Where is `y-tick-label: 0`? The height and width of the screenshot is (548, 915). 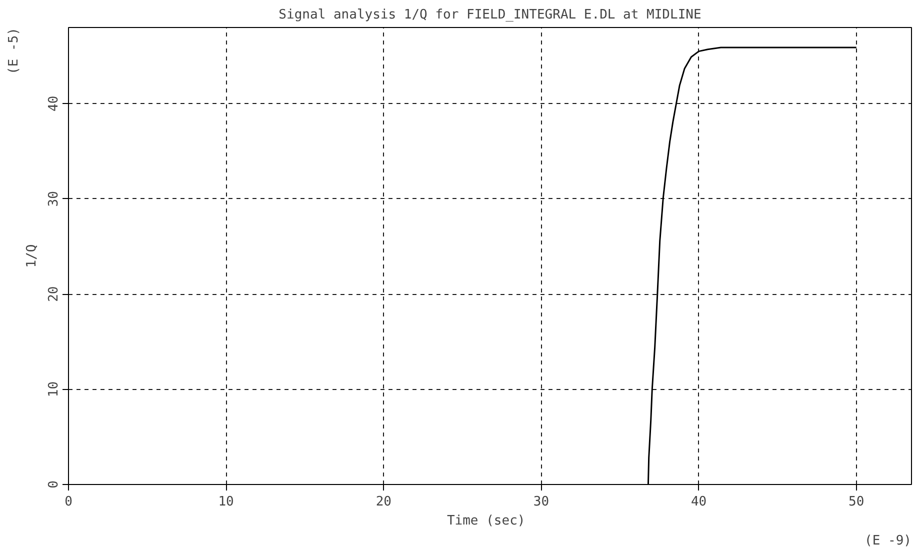
y-tick-label: 0 is located at coordinates (54, 484).